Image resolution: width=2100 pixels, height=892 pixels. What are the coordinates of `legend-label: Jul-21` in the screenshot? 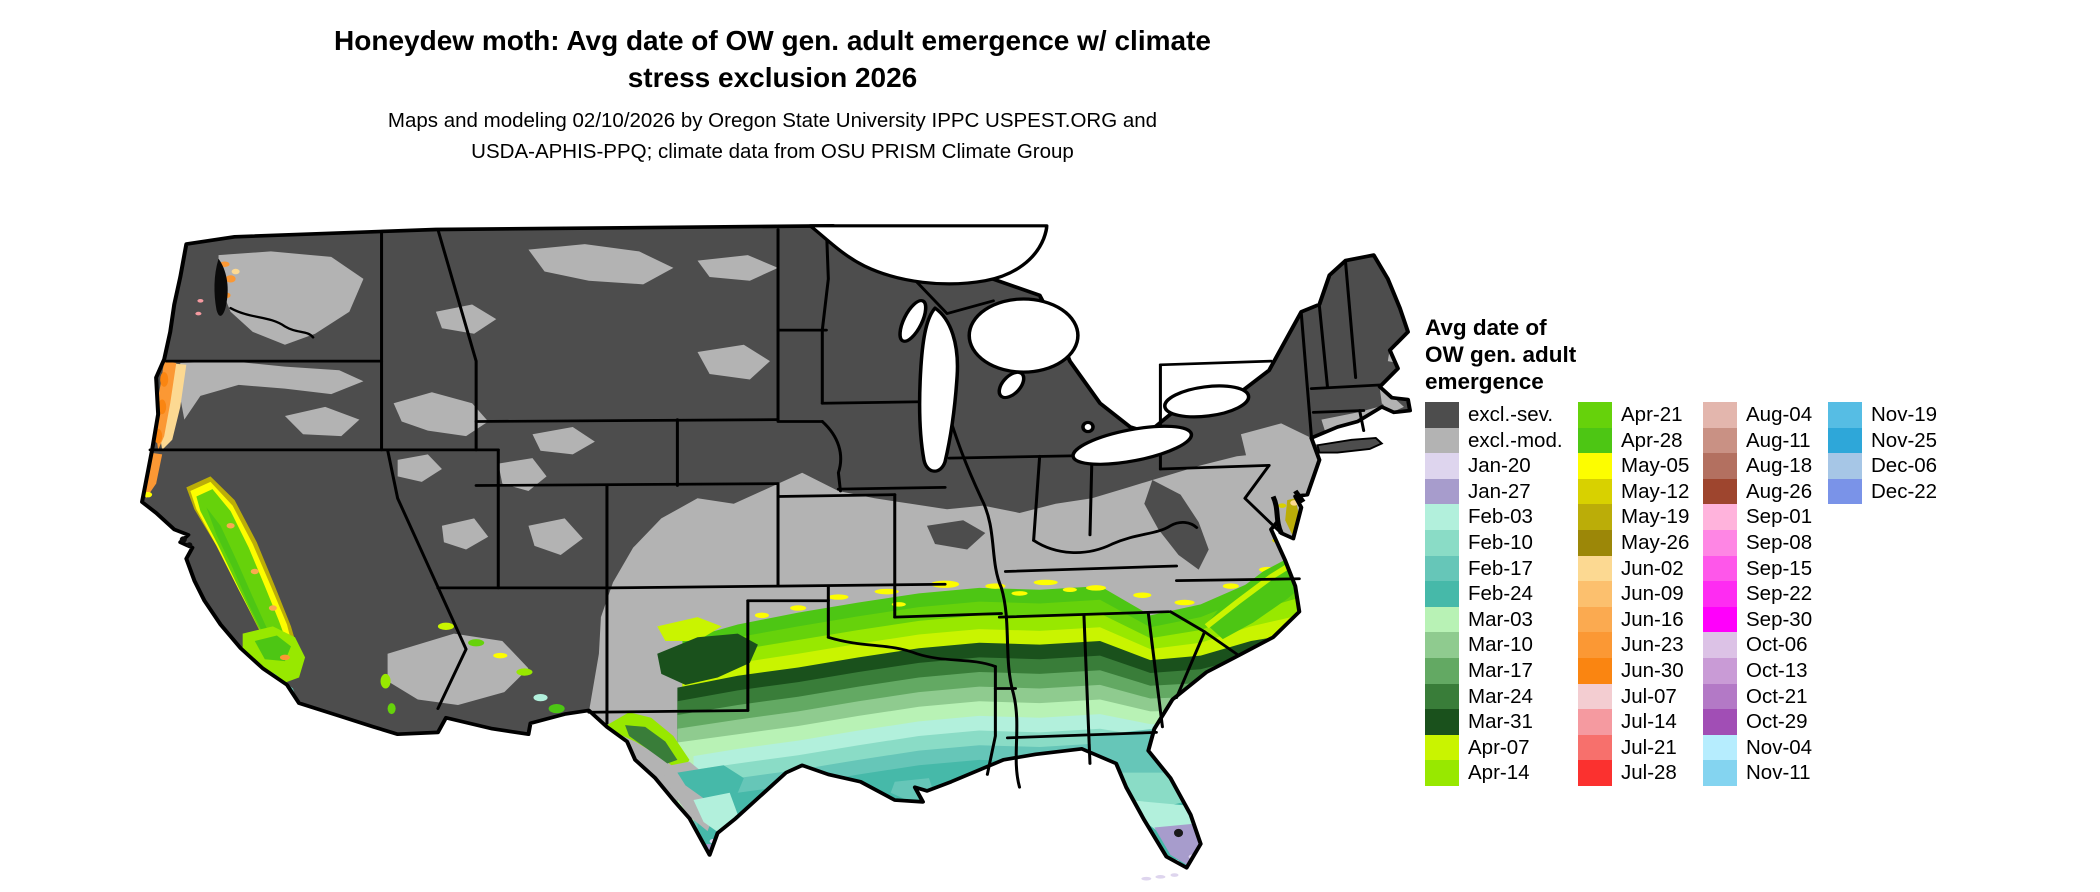 It's located at (1649, 747).